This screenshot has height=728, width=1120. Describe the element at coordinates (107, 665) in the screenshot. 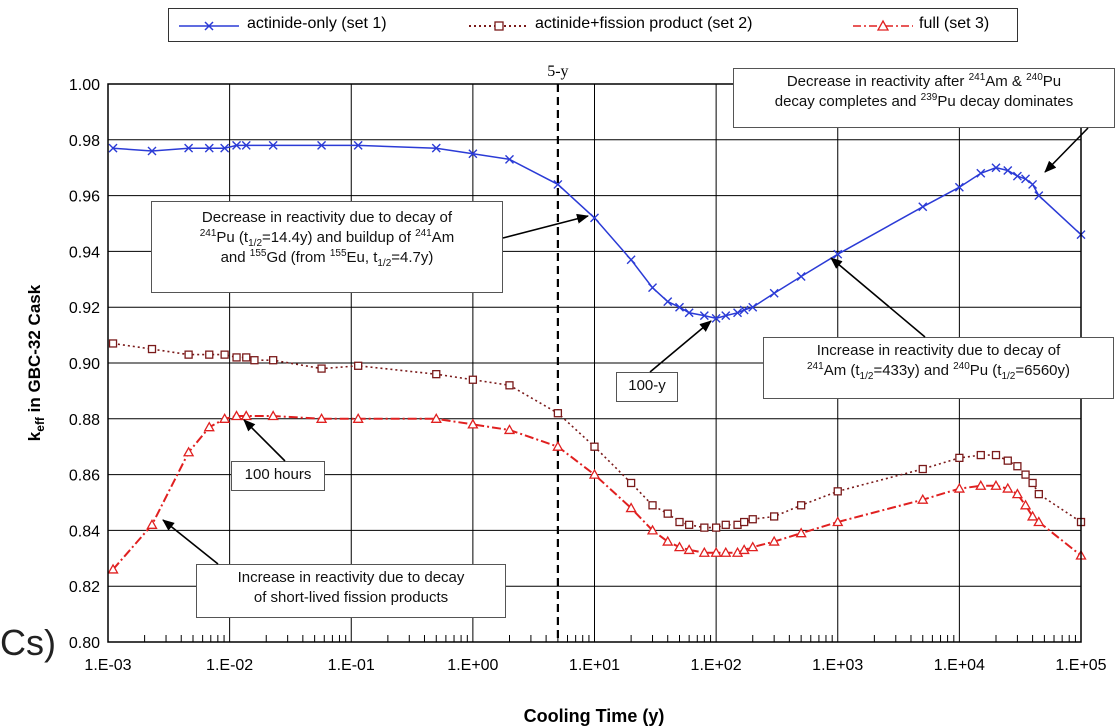

I see `x-tick-label: 1.E-03` at that location.